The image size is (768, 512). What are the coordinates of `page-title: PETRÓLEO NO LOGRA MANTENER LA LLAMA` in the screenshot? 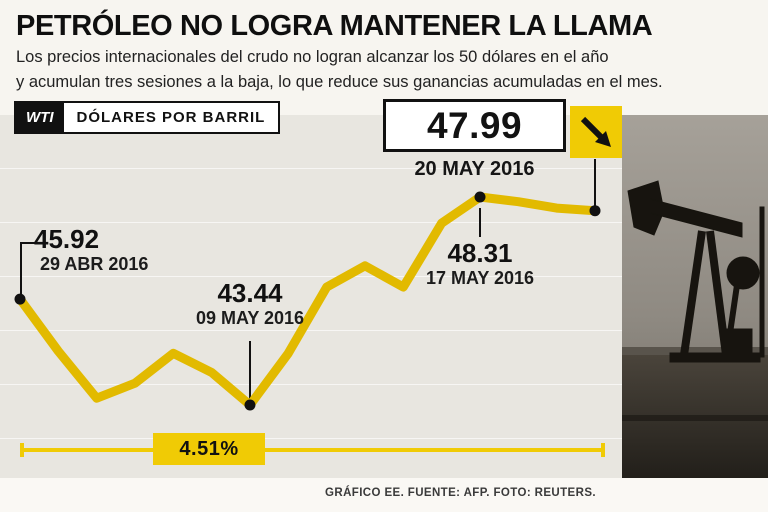 It's located at (334, 26).